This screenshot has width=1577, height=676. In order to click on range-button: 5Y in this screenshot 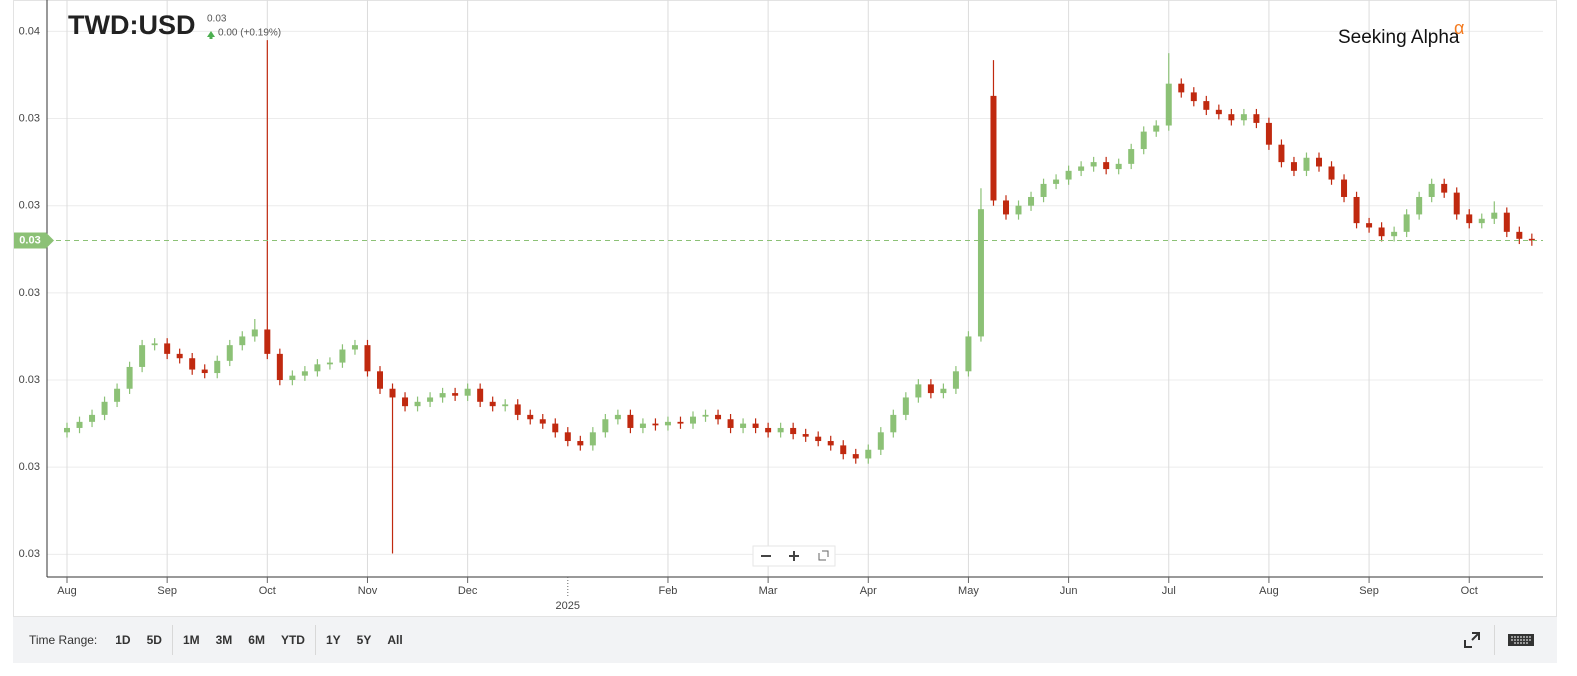, I will do `click(364, 640)`.